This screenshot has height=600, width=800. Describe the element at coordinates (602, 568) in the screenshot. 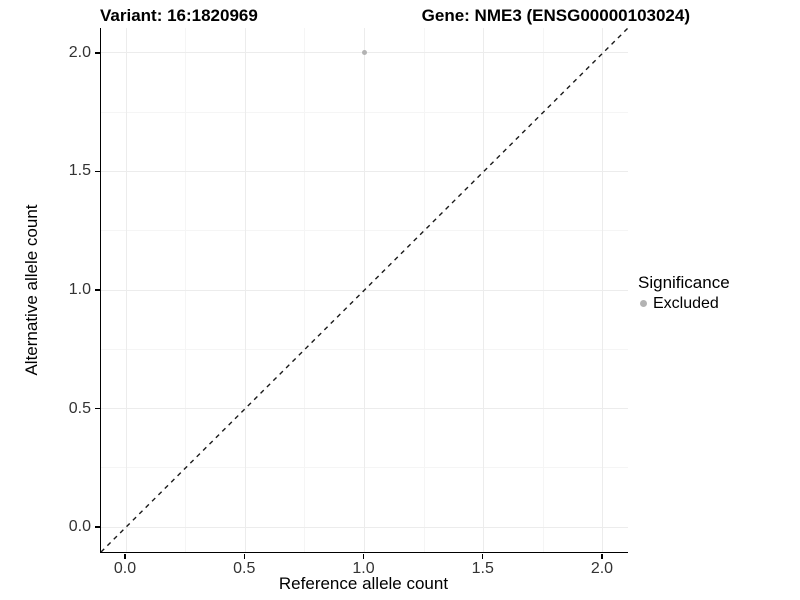

I see `x-axis-tick-label: 2.0` at that location.